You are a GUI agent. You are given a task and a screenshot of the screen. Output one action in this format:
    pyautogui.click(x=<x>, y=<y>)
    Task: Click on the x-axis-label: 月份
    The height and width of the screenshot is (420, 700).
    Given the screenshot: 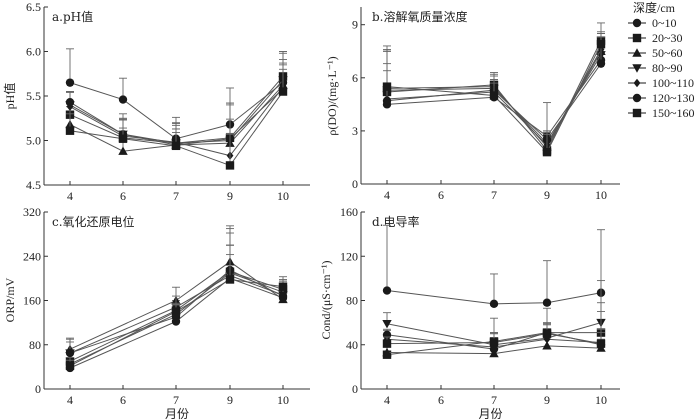 What is the action you would take?
    pyautogui.click(x=177, y=413)
    